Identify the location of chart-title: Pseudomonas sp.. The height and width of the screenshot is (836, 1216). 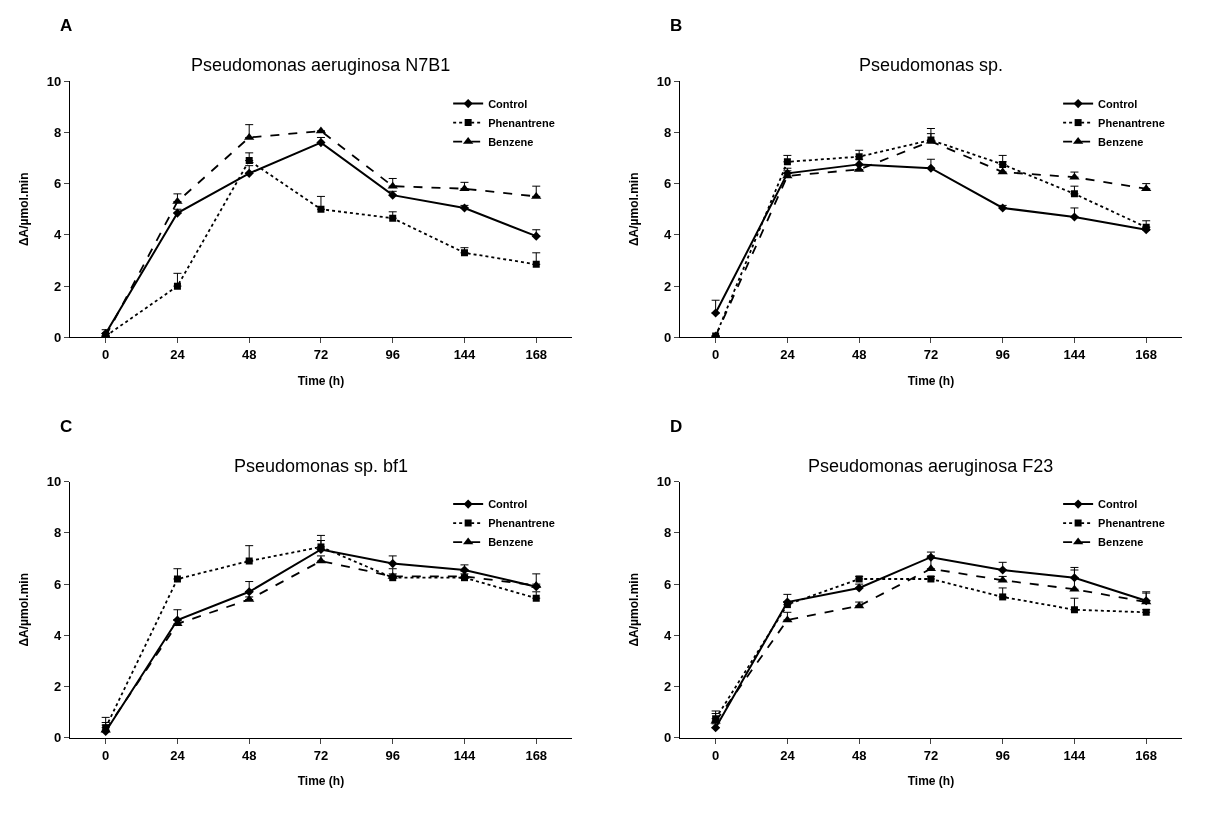
(931, 65).